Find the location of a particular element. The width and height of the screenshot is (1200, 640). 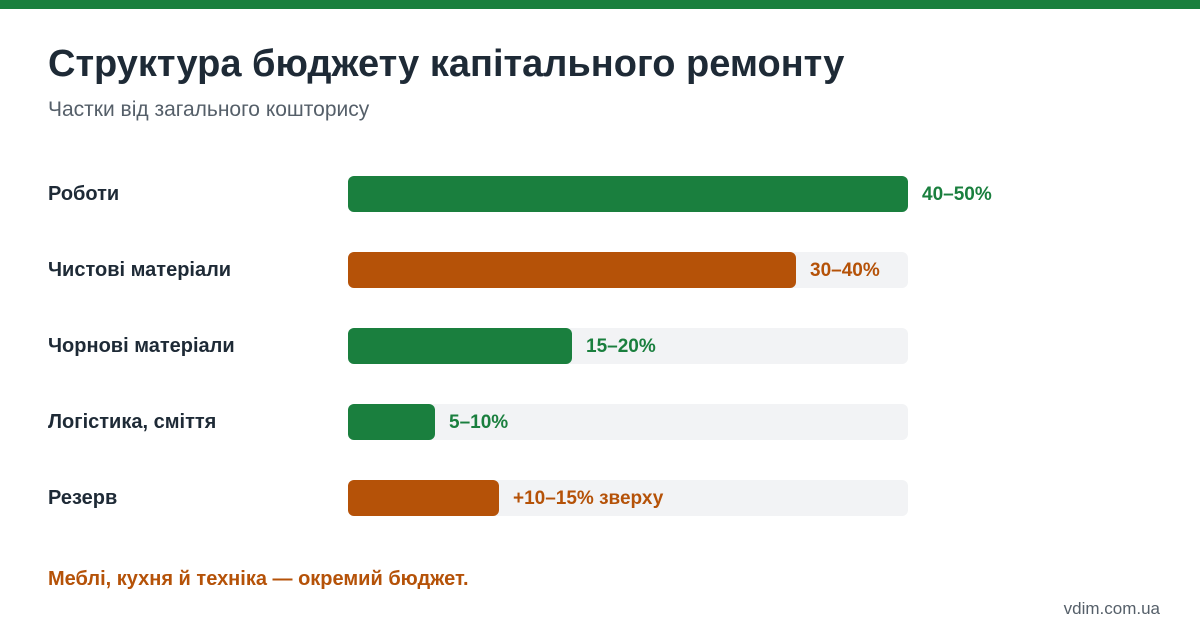

bar-category-label: Чистові матеріали is located at coordinates (140, 270).